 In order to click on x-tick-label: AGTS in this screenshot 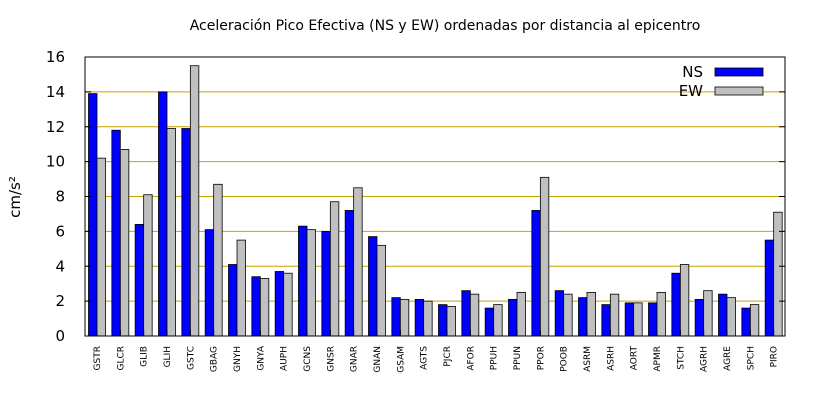, I will do `click(425, 358)`.